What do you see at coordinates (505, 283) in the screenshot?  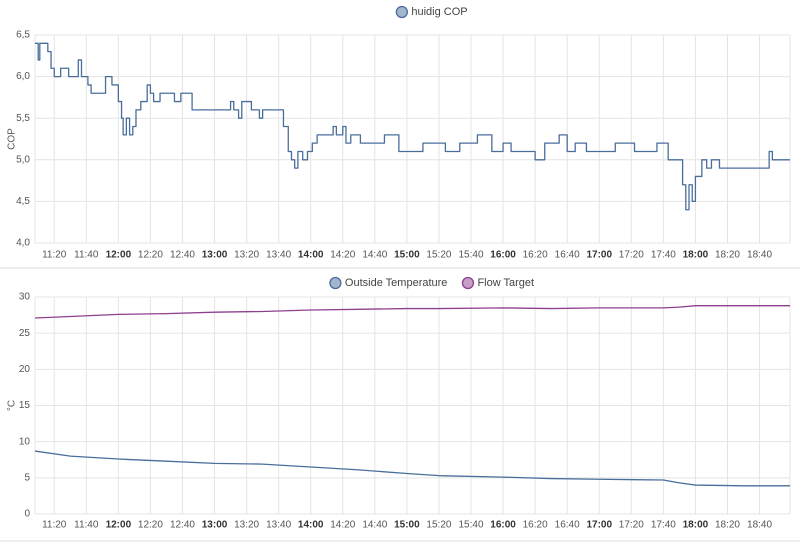 I see `legend-label: Flow Target` at bounding box center [505, 283].